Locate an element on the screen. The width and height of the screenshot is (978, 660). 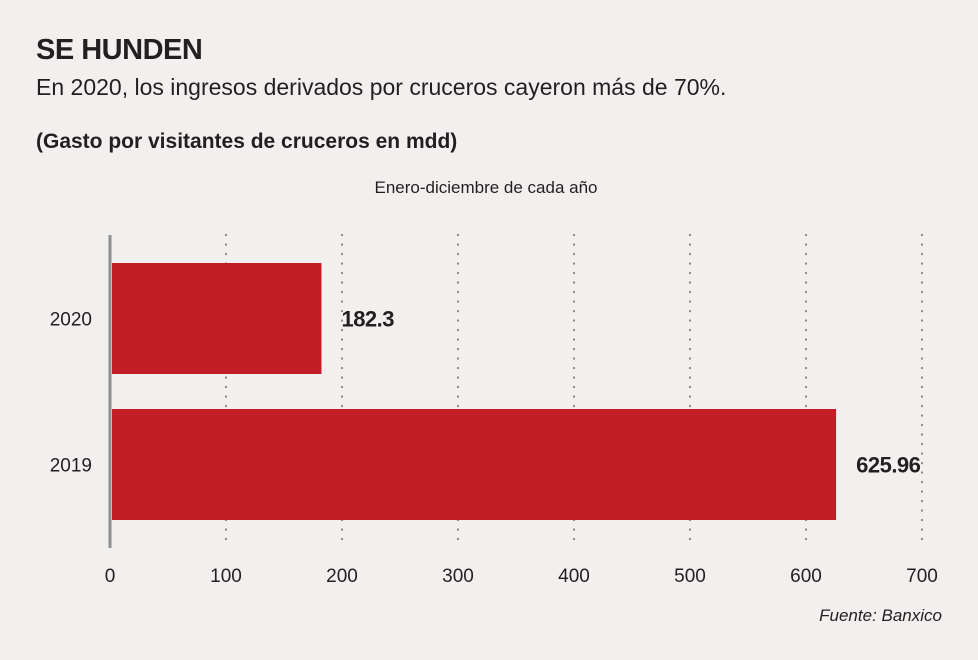
period-label-wrap: Enero-diciembre de cada año is located at coordinates (489, 188).